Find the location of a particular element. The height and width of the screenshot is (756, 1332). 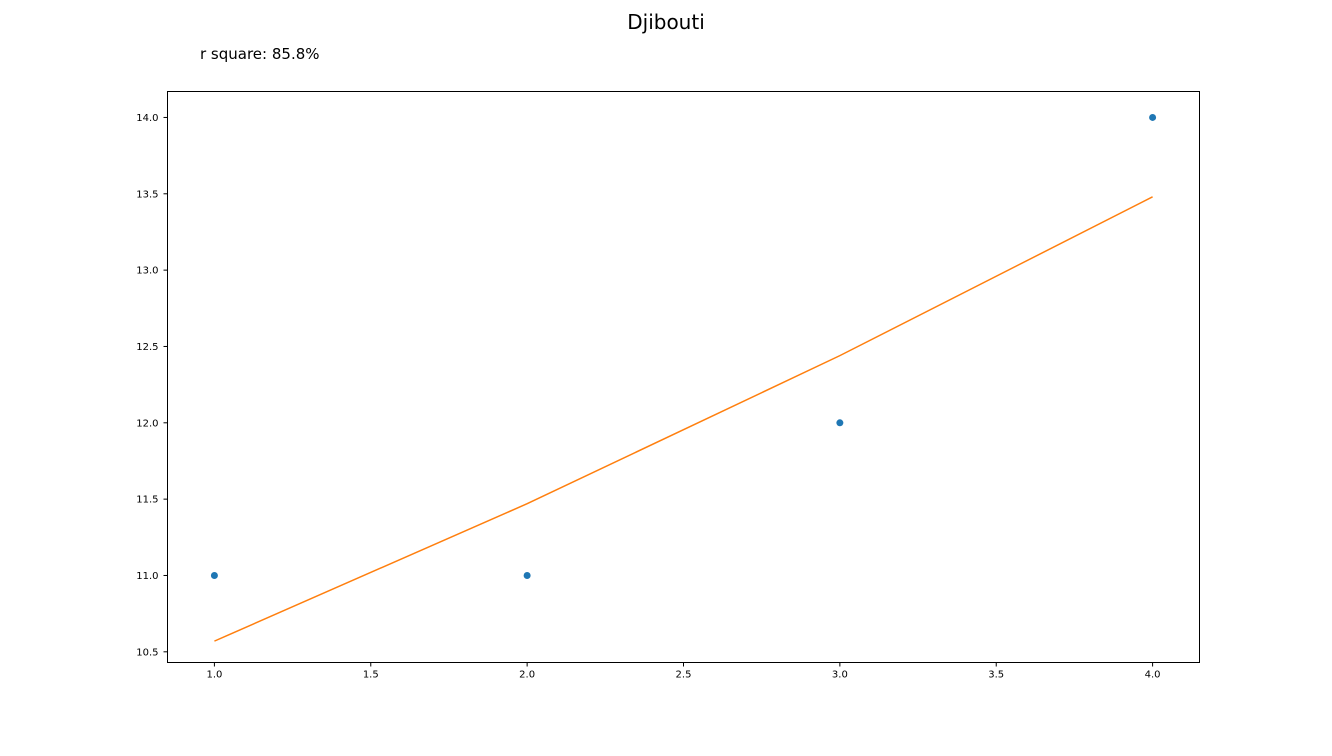

y-tick-label: 14.0 is located at coordinates (147, 118).